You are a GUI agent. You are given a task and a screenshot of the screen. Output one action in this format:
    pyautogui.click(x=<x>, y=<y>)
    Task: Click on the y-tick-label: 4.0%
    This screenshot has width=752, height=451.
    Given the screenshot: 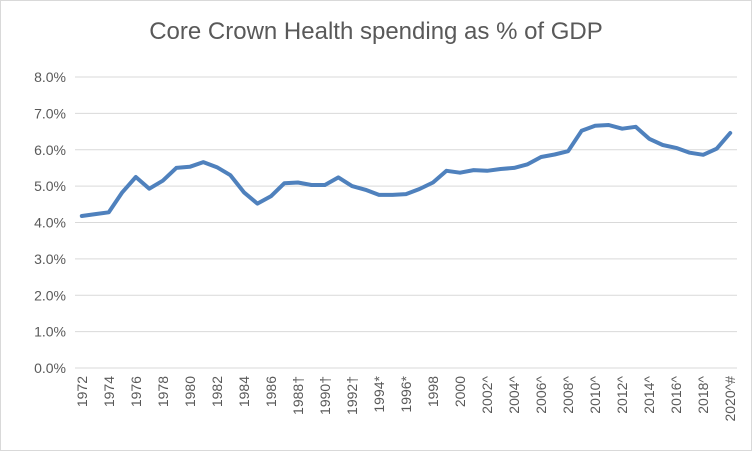 What is the action you would take?
    pyautogui.click(x=50, y=223)
    